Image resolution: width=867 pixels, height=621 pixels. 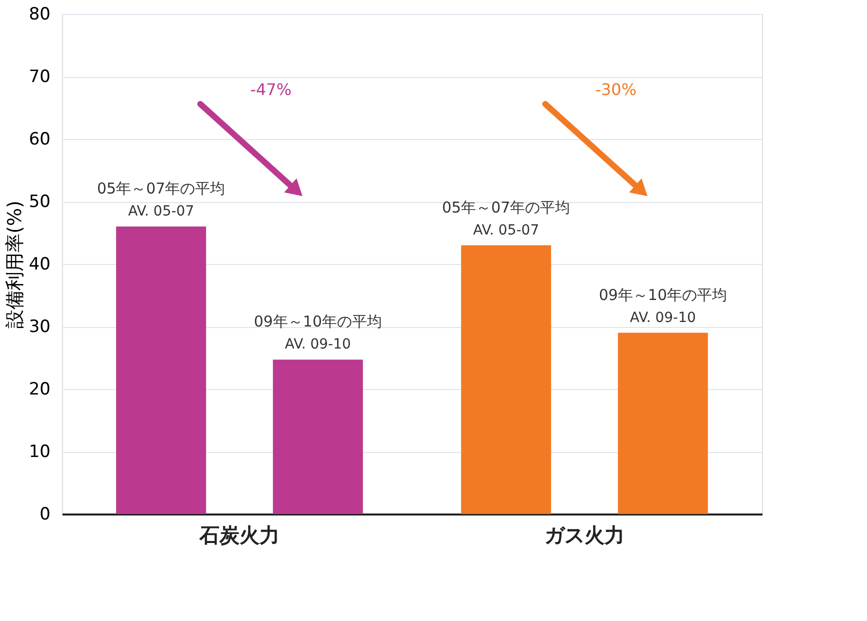 I want to click on y-axis-title: 設備利用率(%), so click(x=15, y=264).